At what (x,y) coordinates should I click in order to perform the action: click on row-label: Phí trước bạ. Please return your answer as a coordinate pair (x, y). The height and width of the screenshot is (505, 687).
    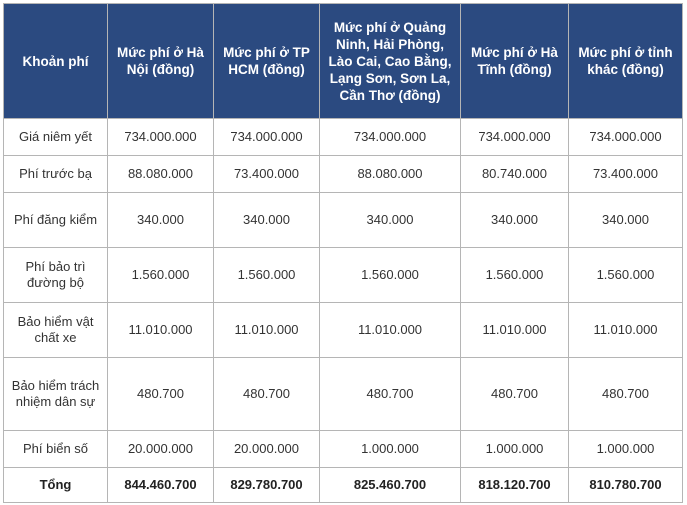
    Looking at the image, I should click on (55, 174).